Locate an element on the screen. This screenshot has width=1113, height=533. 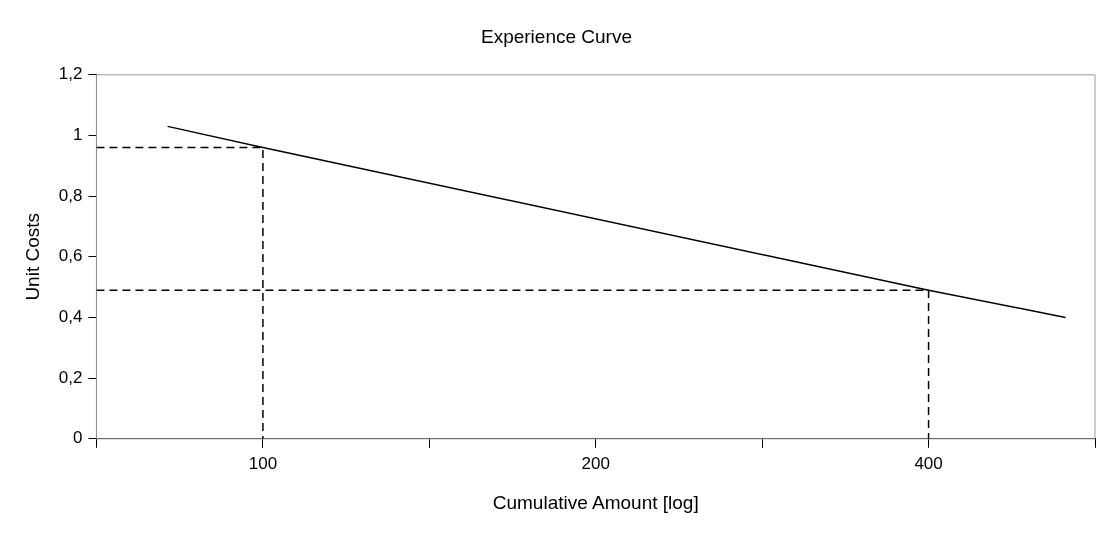
x-tick-label: 100 is located at coordinates (263, 463).